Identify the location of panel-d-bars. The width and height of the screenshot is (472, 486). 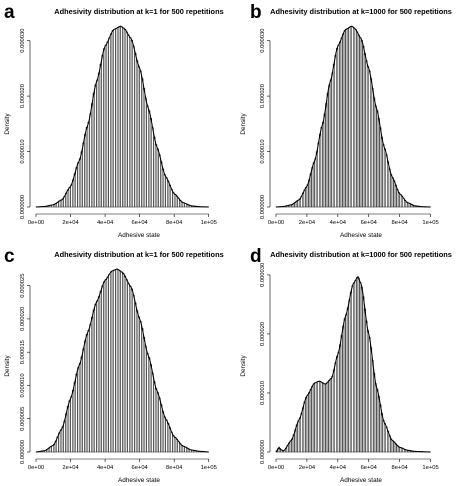
(353, 365).